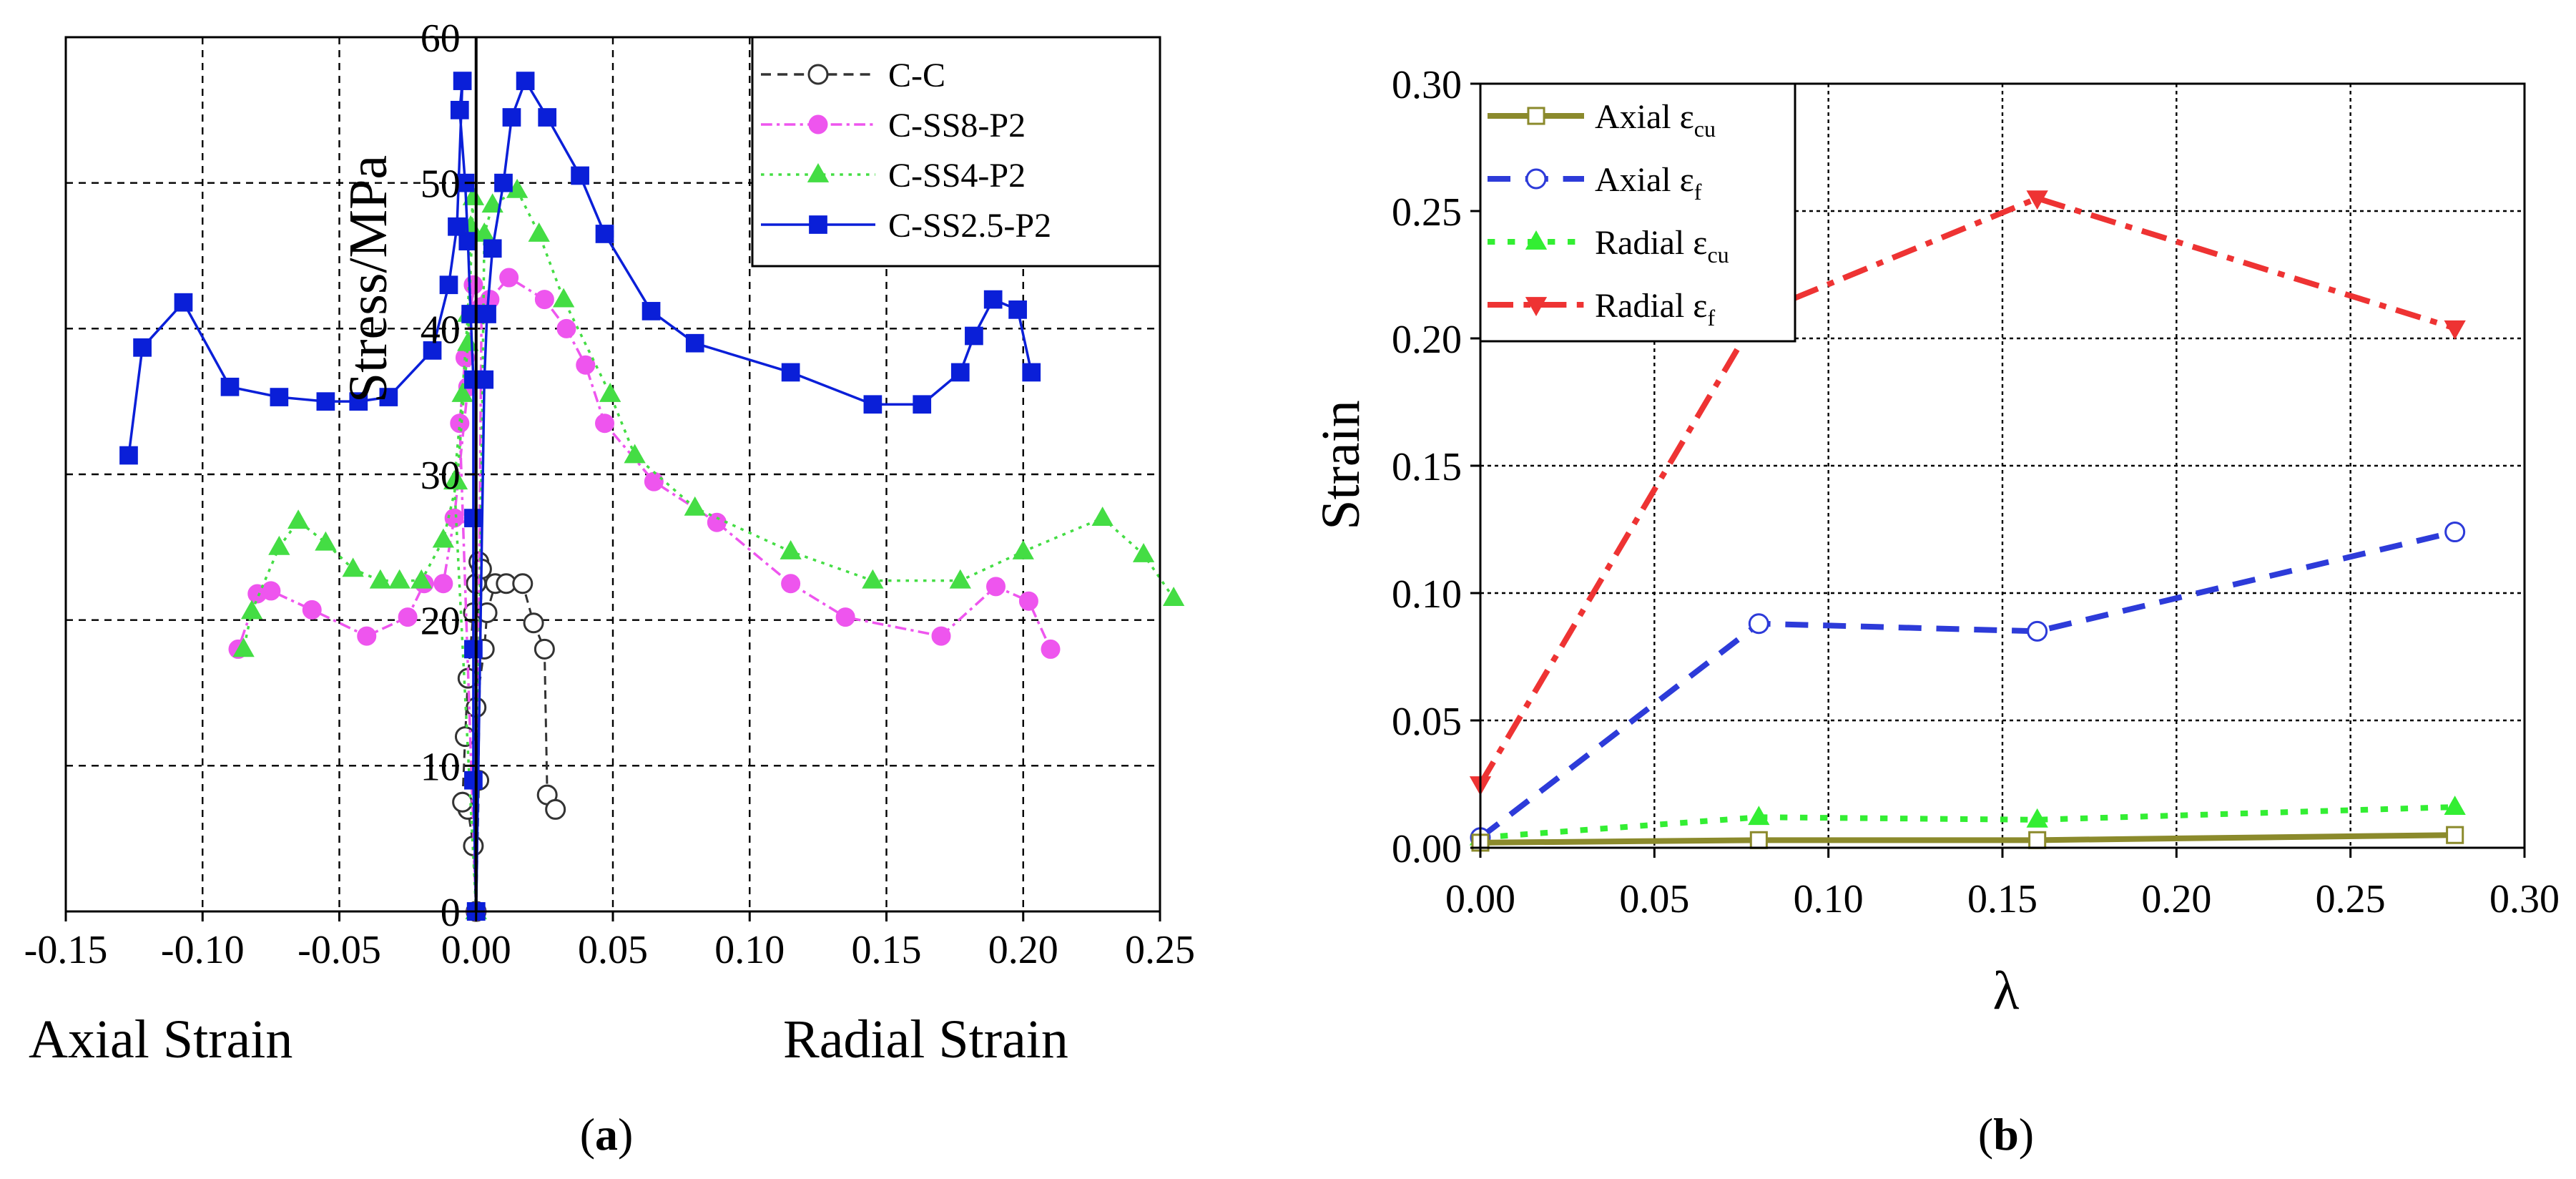 The width and height of the screenshot is (2576, 1179). Describe the element at coordinates (2007, 991) in the screenshot. I see `chart-b-xlabel: λ` at that location.